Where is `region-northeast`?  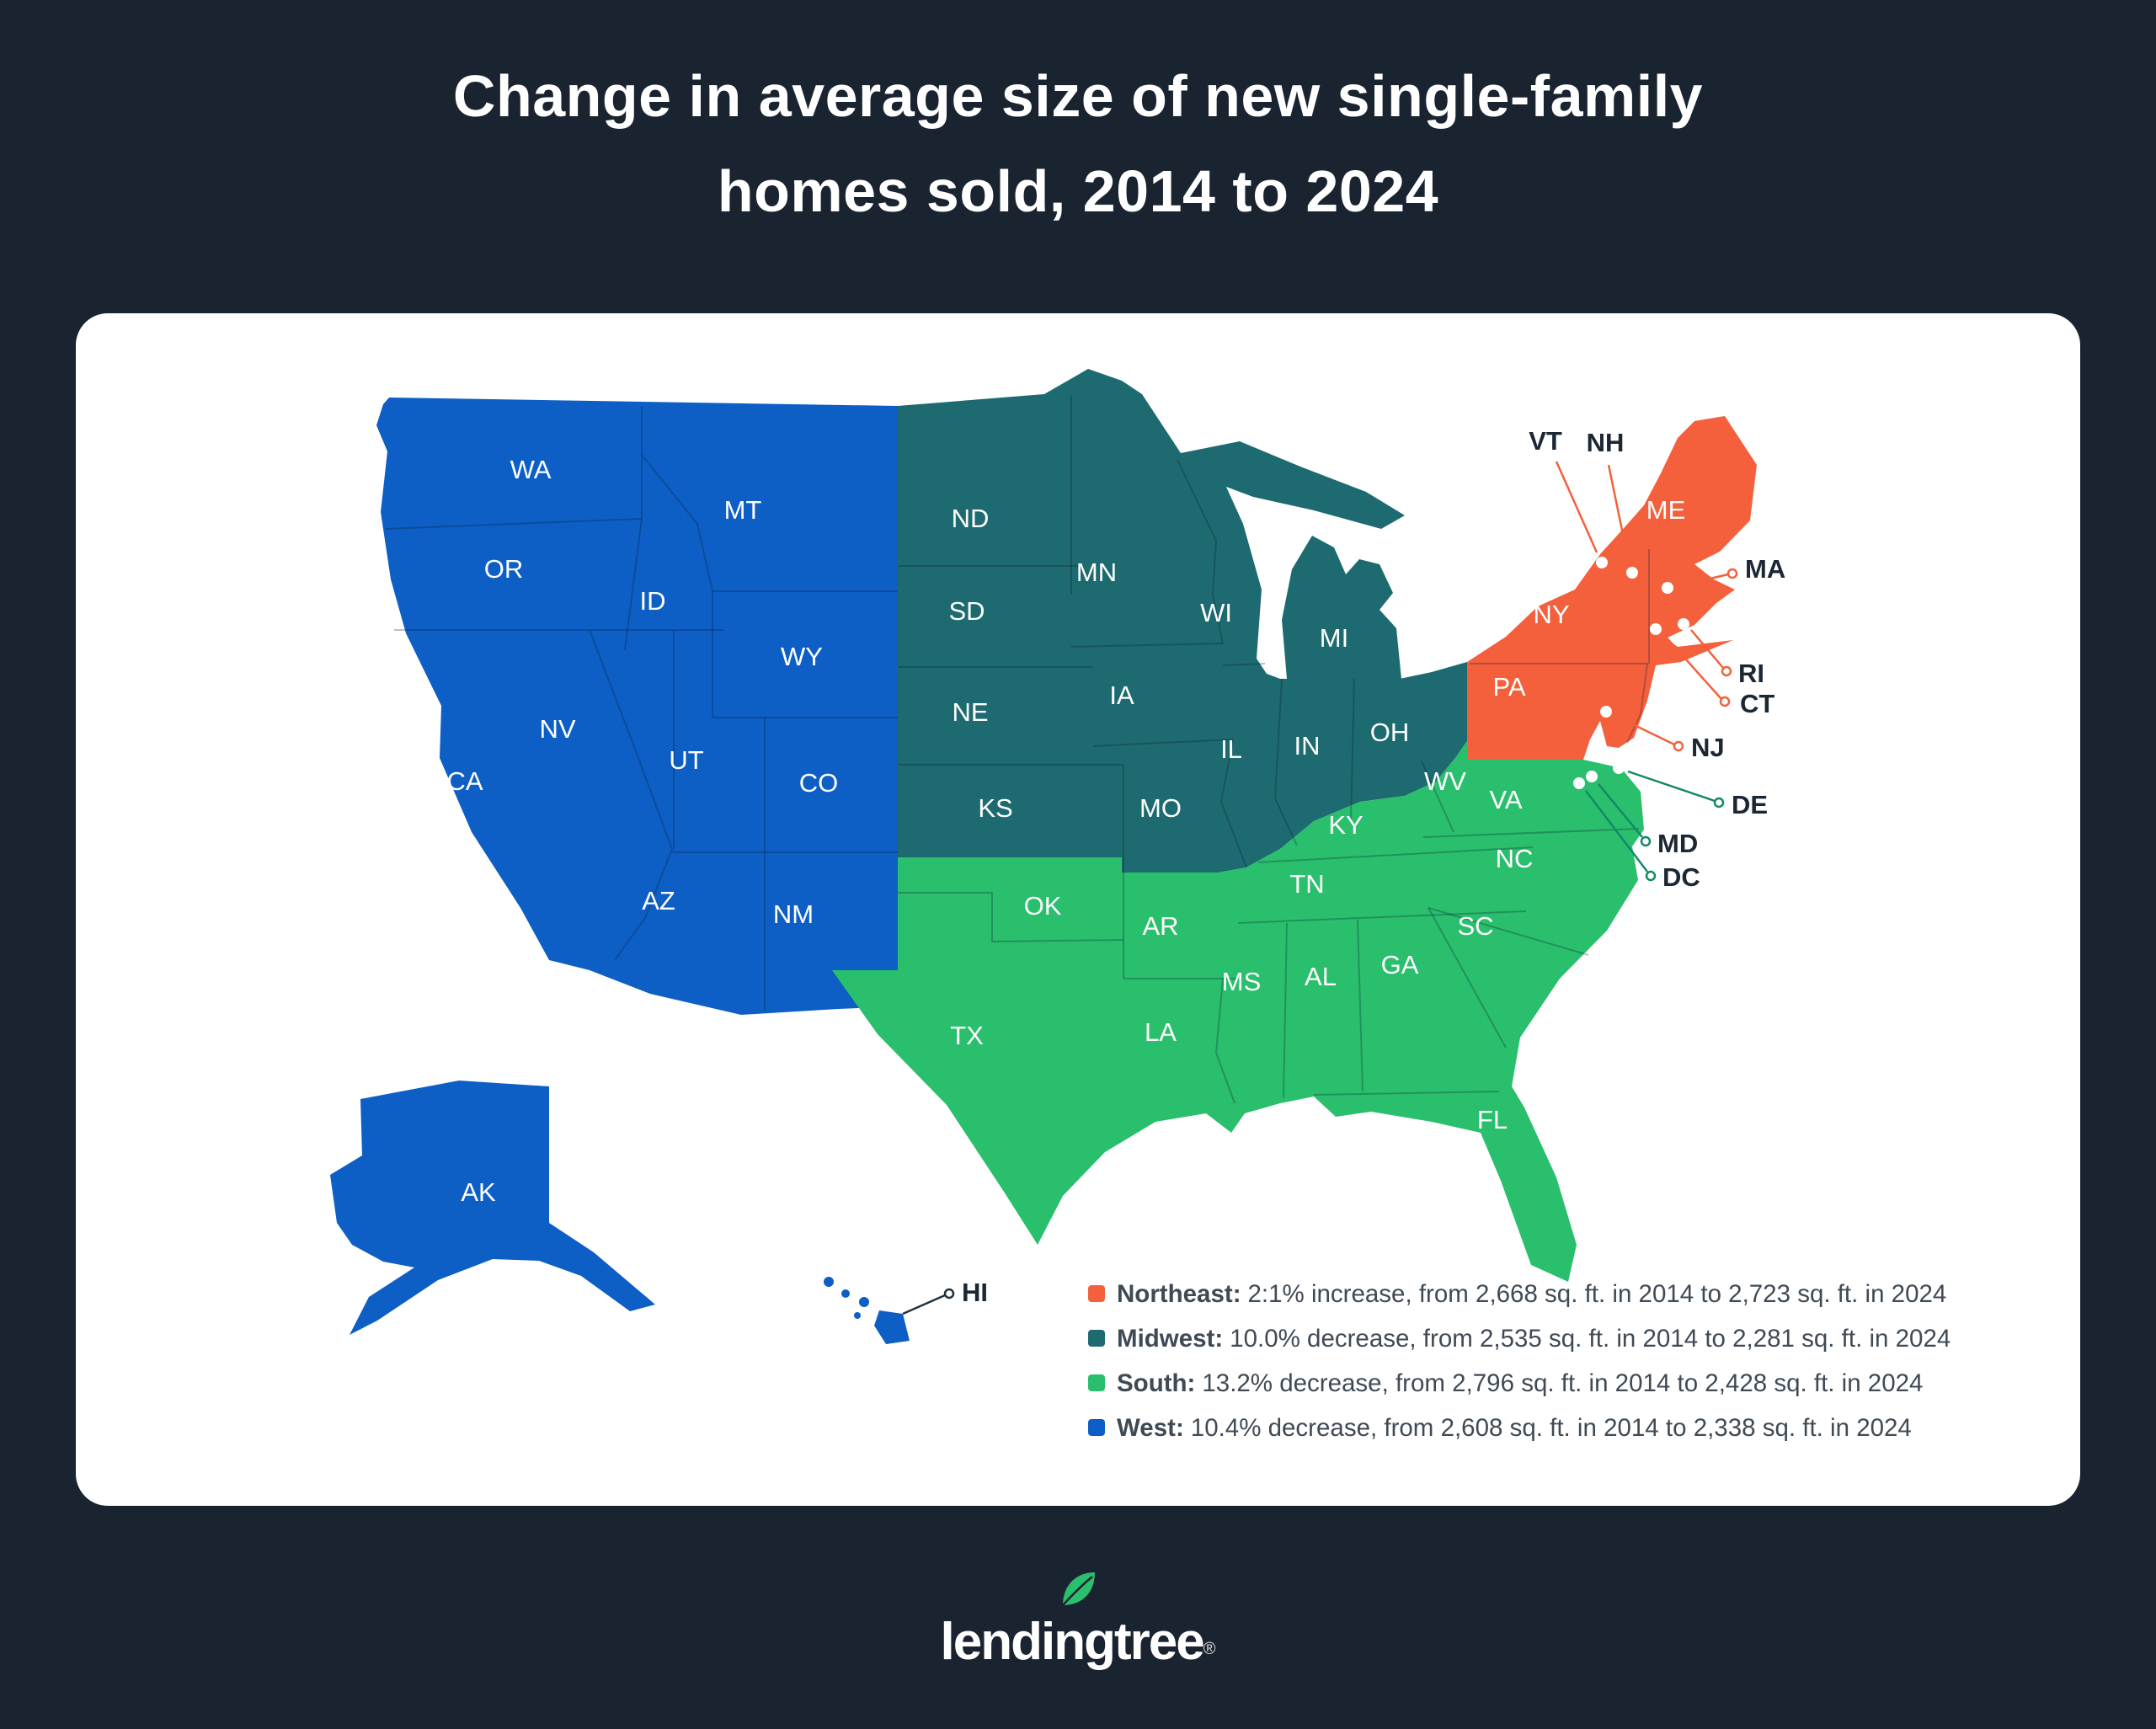
region-northeast is located at coordinates (1612, 588).